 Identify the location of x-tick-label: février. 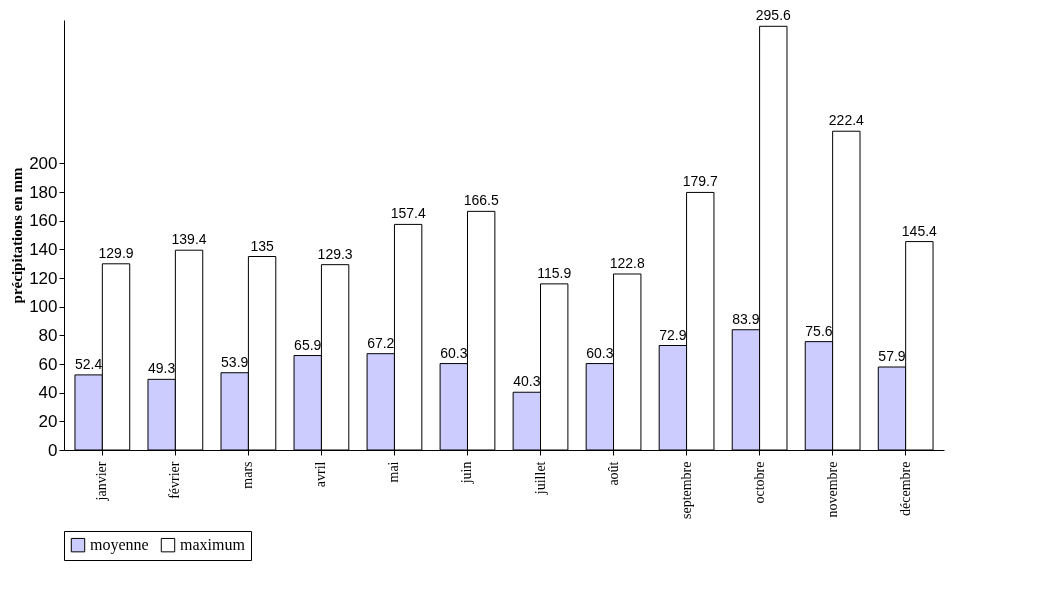
(175, 480).